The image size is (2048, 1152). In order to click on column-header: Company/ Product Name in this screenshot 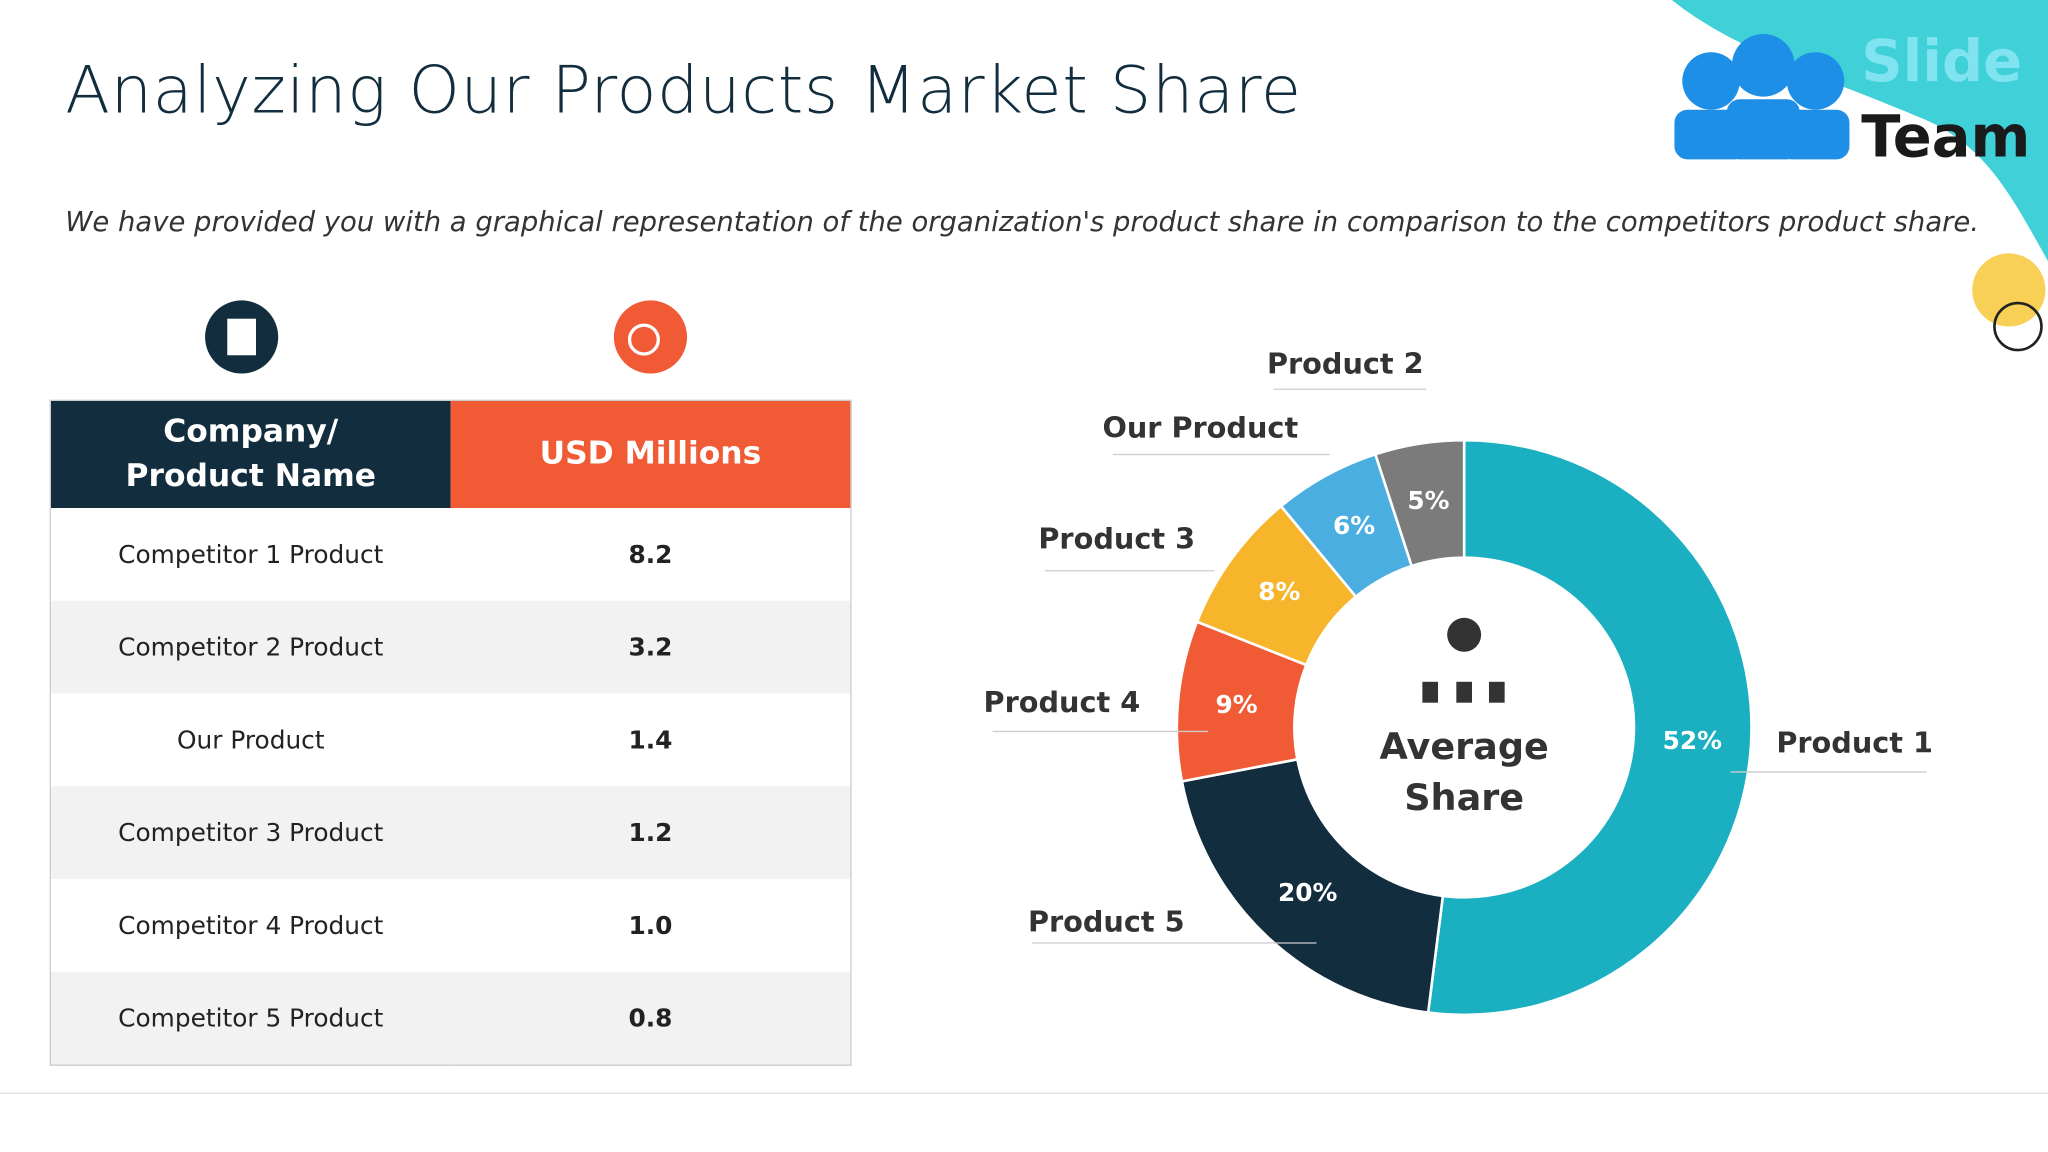, I will do `click(250, 454)`.